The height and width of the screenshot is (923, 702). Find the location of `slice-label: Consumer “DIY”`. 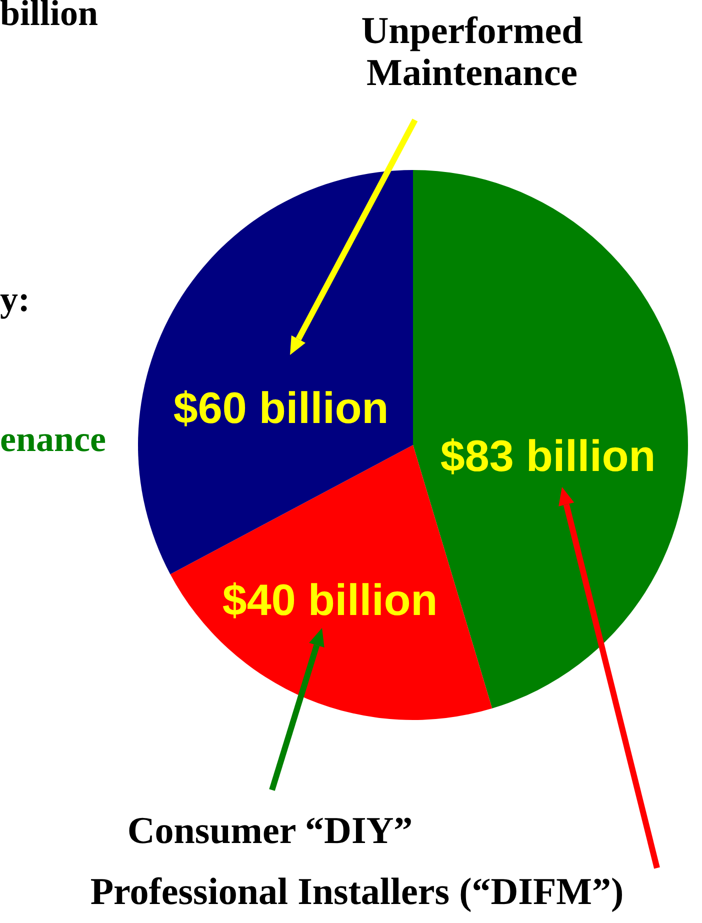

slice-label: Consumer “DIY” is located at coordinates (270, 831).